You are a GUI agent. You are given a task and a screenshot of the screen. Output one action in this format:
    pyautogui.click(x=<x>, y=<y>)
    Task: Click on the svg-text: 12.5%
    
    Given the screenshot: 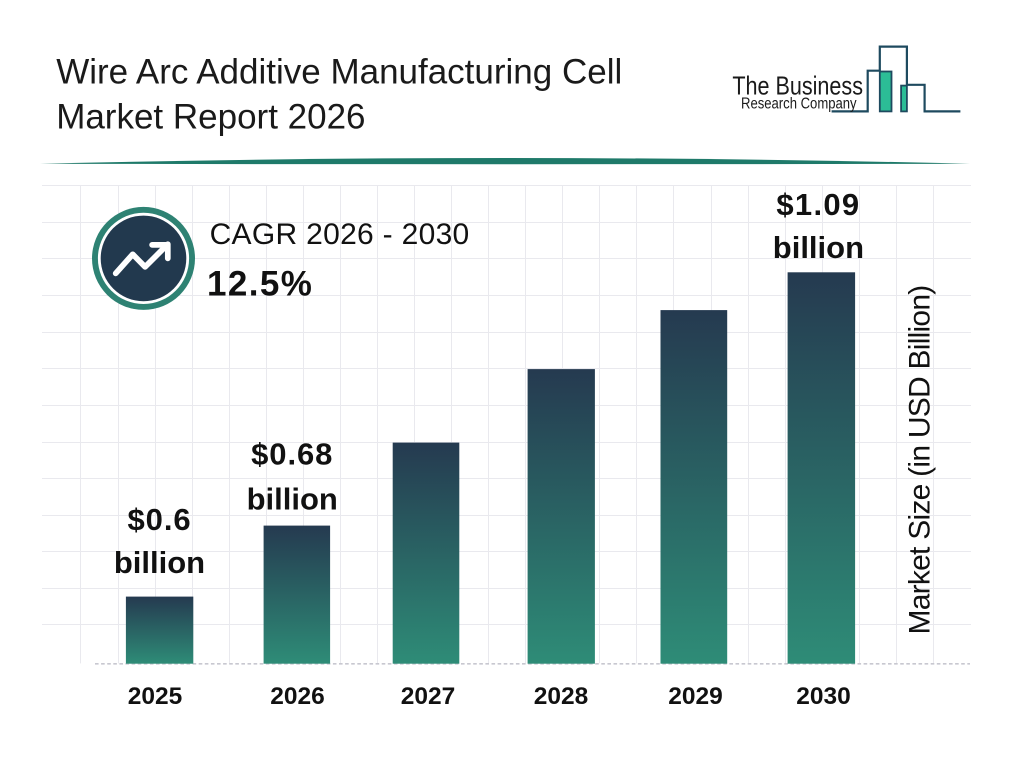 What is the action you would take?
    pyautogui.click(x=260, y=284)
    